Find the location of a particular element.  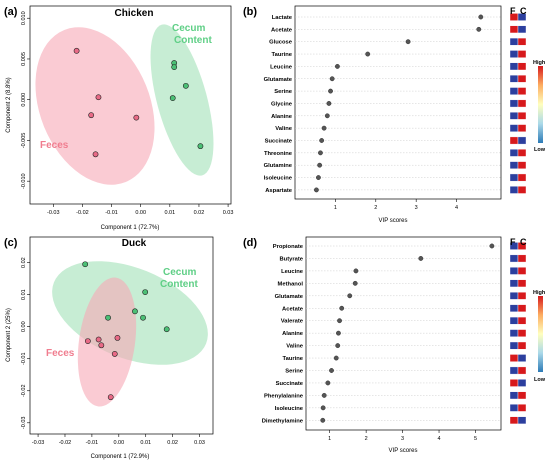

y-tick-label: 0.005 is located at coordinates (24, 59).